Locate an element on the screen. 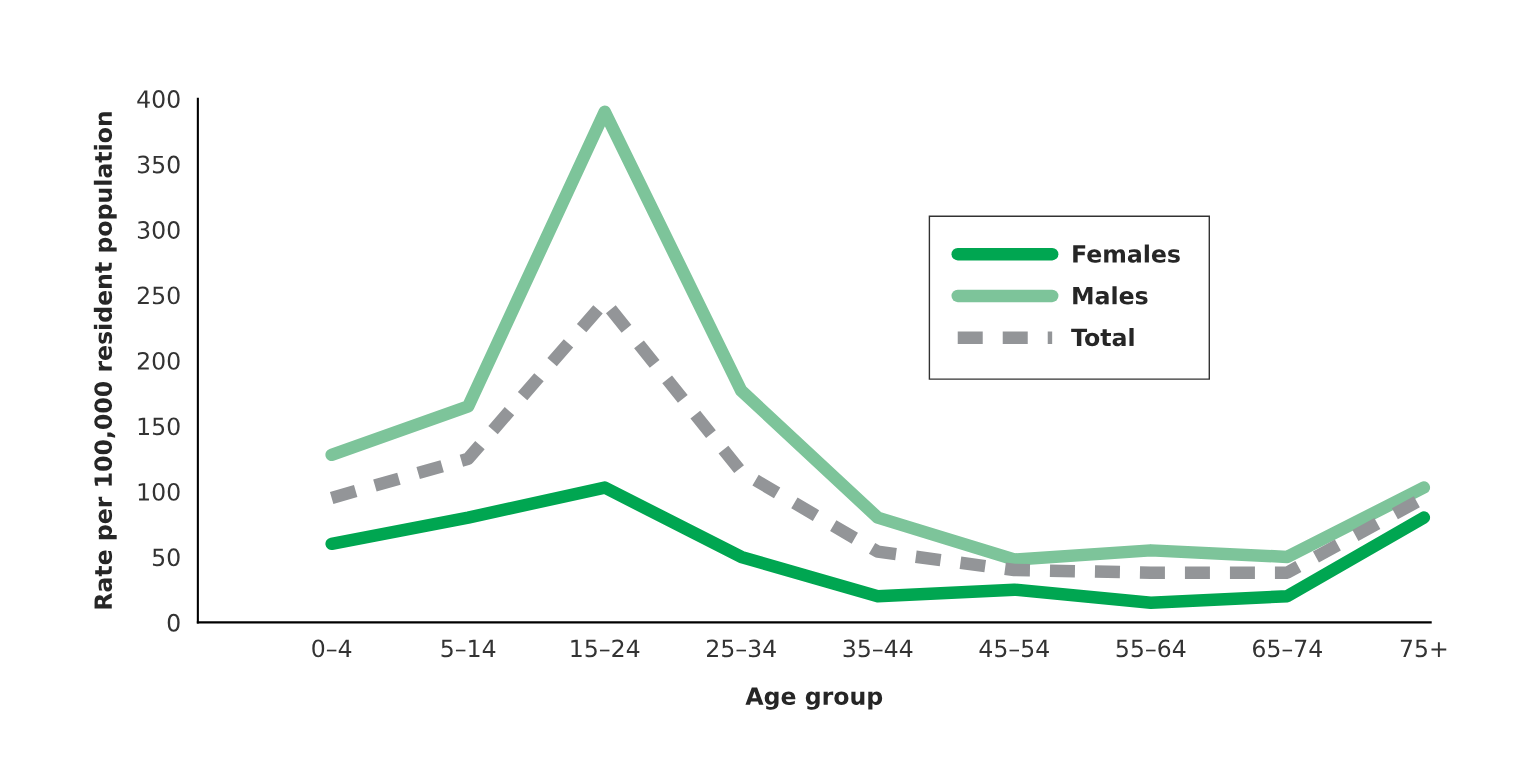 This screenshot has height=759, width=1522. x-tick-label: 35–44 is located at coordinates (878, 648).